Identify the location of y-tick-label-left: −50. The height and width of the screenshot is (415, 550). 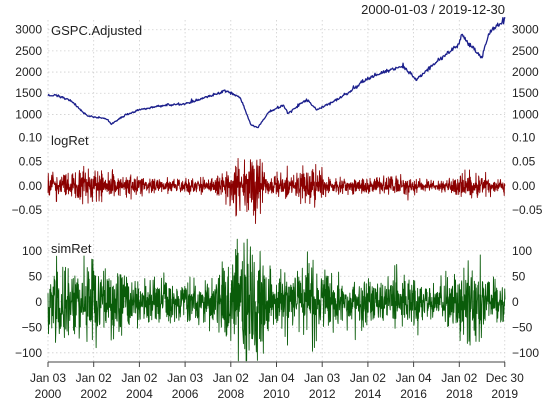
(32, 327).